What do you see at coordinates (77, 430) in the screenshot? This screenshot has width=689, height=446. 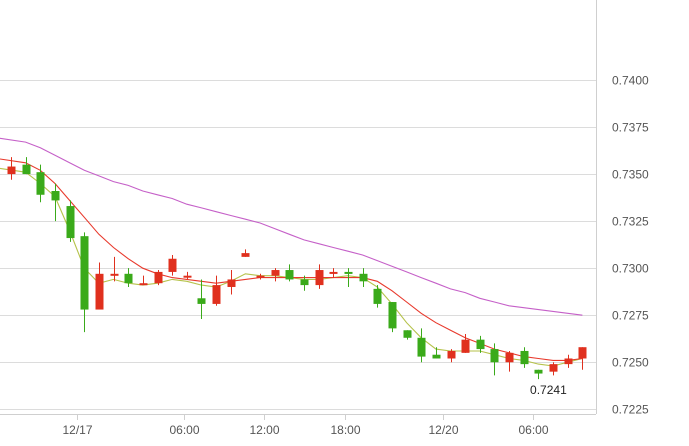 I see `x-tick-label: 12/17` at bounding box center [77, 430].